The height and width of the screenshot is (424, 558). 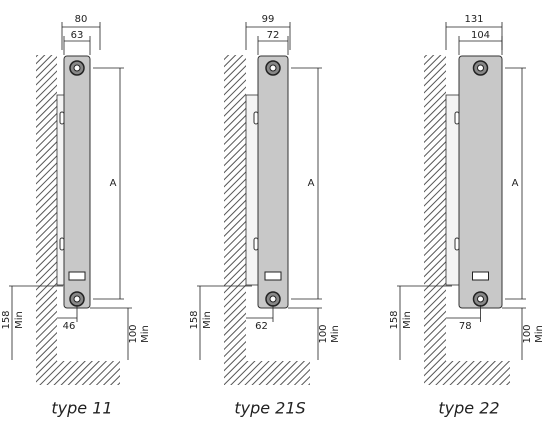 What do you see at coordinates (465, 326) in the screenshot?
I see `dim-text: 78` at bounding box center [465, 326].